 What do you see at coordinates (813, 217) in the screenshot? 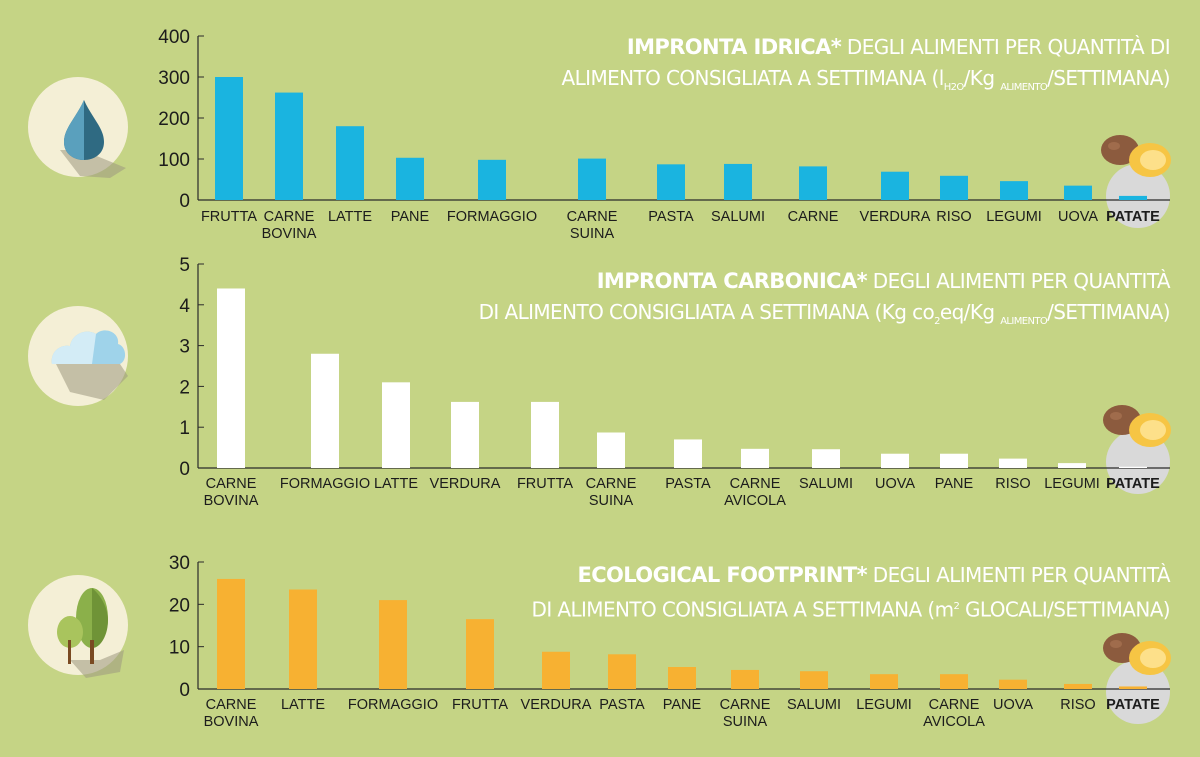
I see `category-label: CARNE` at bounding box center [813, 217].